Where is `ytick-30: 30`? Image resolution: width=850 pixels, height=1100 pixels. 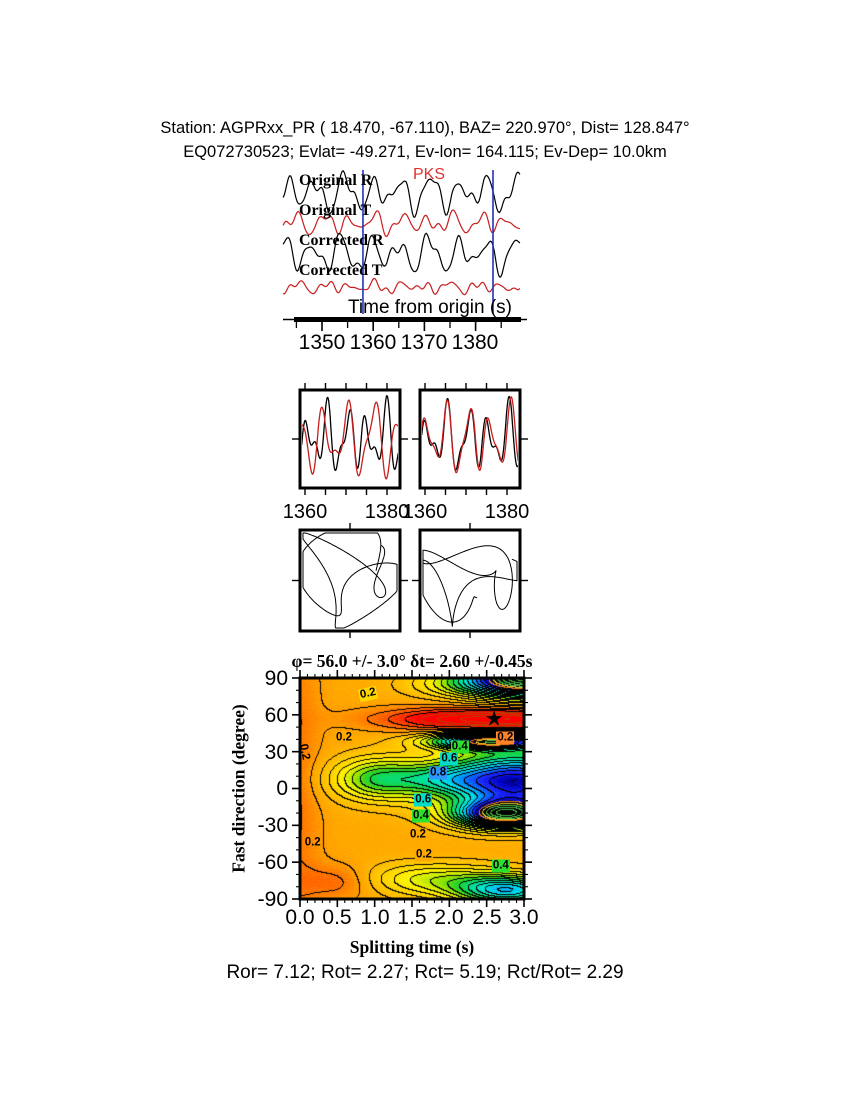
ytick-30: 30 is located at coordinates (276, 752).